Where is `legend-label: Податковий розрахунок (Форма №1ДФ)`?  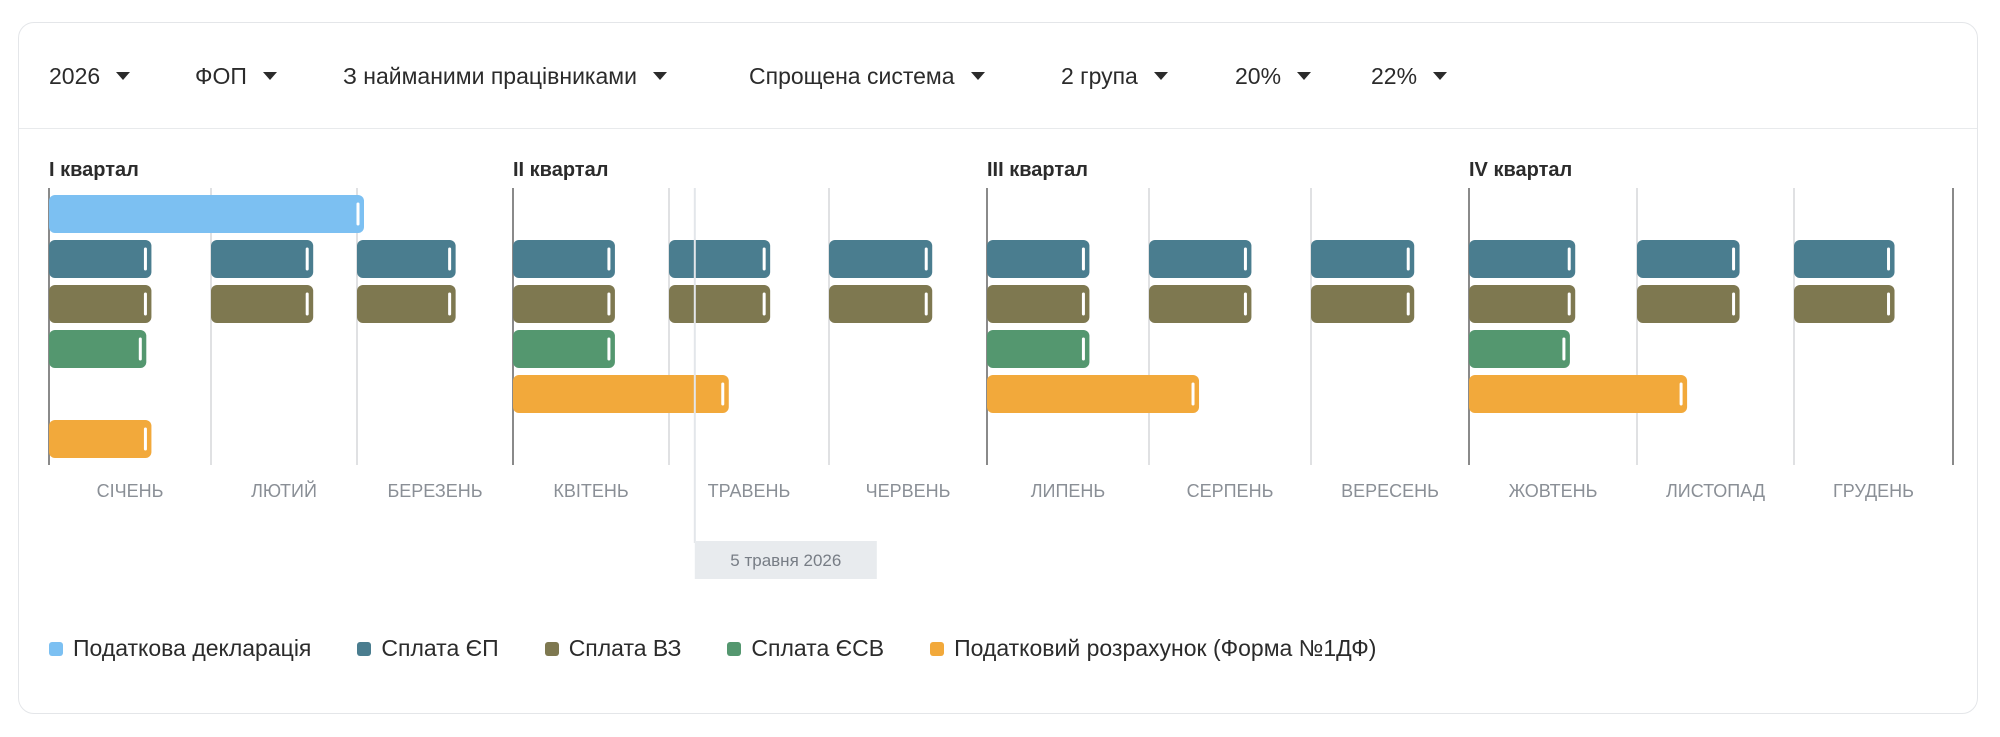 legend-label: Податковий розрахунок (Форма №1ДФ) is located at coordinates (1165, 648).